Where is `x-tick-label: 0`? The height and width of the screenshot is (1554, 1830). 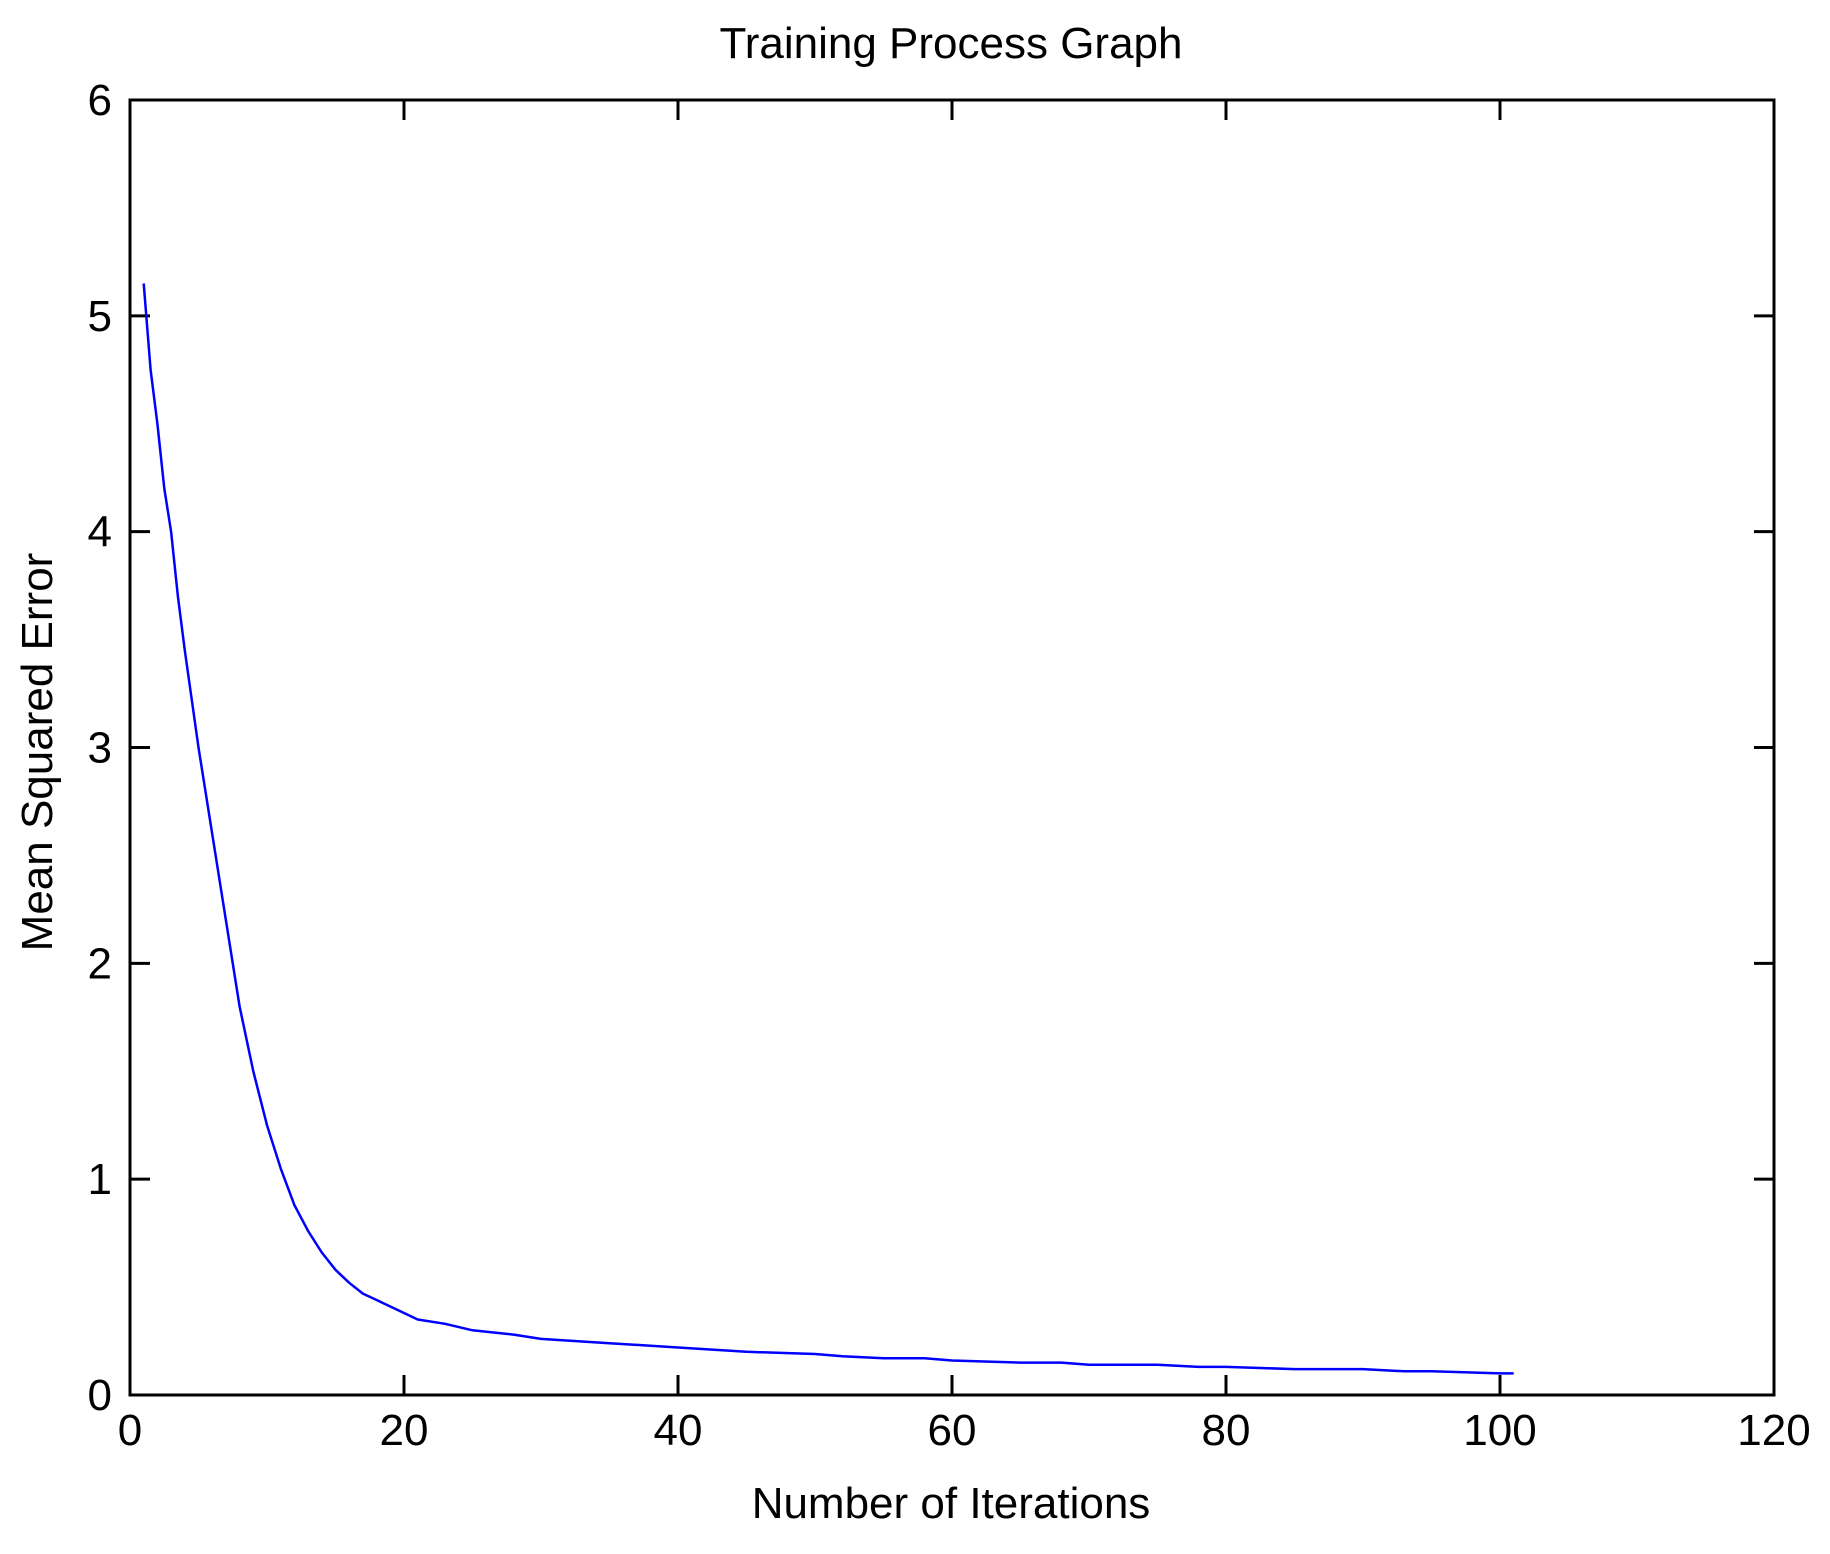
x-tick-label: 0 is located at coordinates (130, 1430).